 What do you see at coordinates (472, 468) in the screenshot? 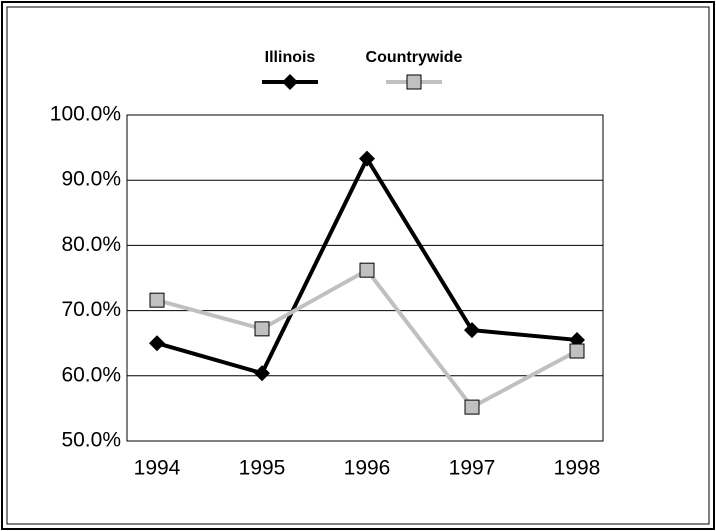
I see `x-tick-label: 1997` at bounding box center [472, 468].